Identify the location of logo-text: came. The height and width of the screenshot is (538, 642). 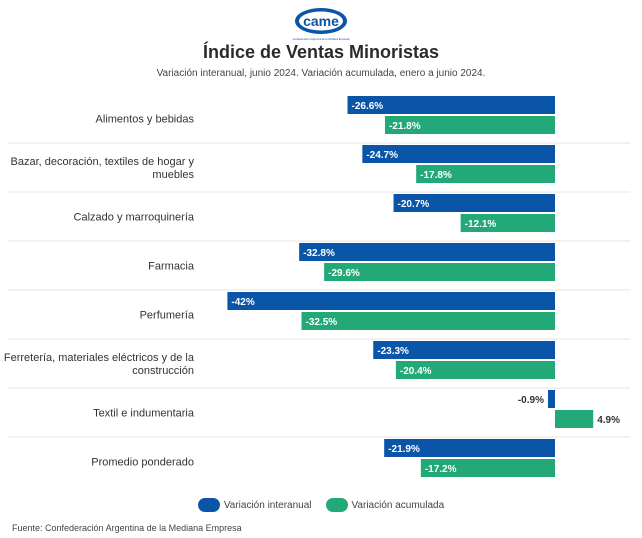
(321, 21).